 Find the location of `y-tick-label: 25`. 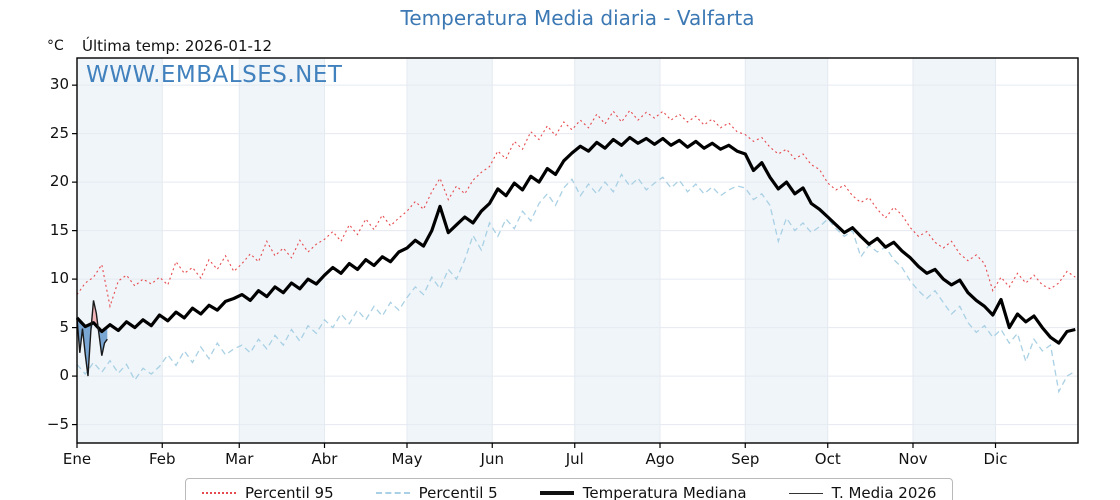

y-tick-label: 25 is located at coordinates (59, 132).